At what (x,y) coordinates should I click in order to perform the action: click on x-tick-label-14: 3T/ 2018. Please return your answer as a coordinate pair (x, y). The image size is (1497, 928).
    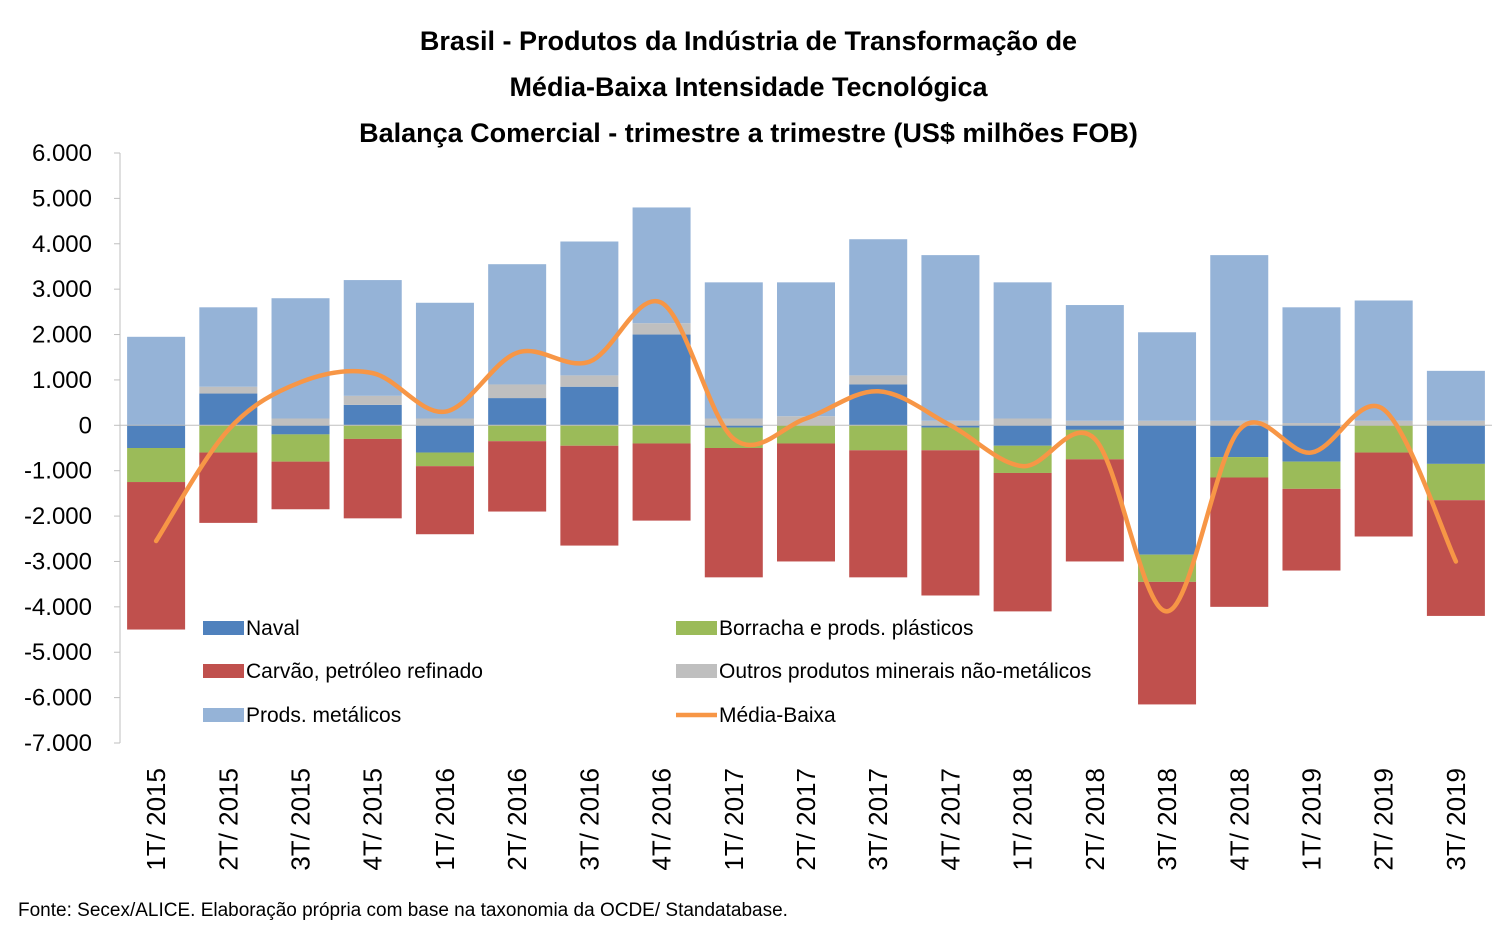
    Looking at the image, I should click on (1167, 819).